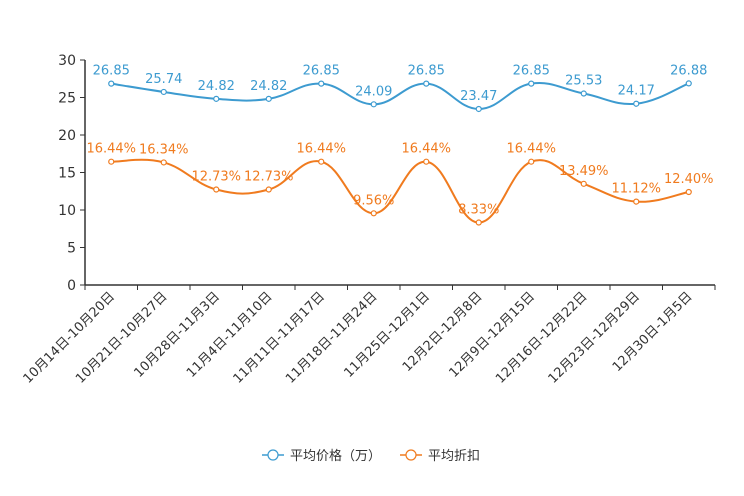 Image resolution: width=744 pixels, height=496 pixels. What do you see at coordinates (636, 91) in the screenshot?
I see `data-label: 24.17` at bounding box center [636, 91].